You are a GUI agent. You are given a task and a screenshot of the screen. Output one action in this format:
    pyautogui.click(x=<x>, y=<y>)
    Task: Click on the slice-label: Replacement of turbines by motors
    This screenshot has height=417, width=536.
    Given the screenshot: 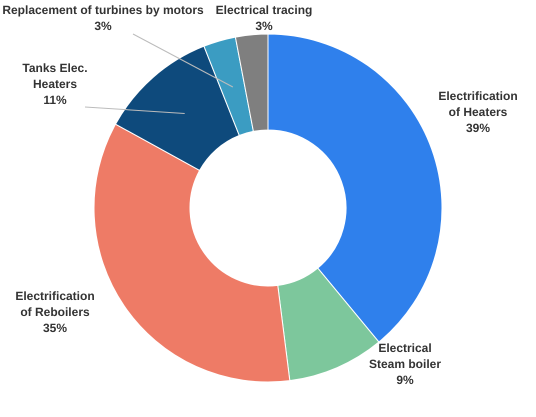 What is the action you would take?
    pyautogui.click(x=103, y=10)
    